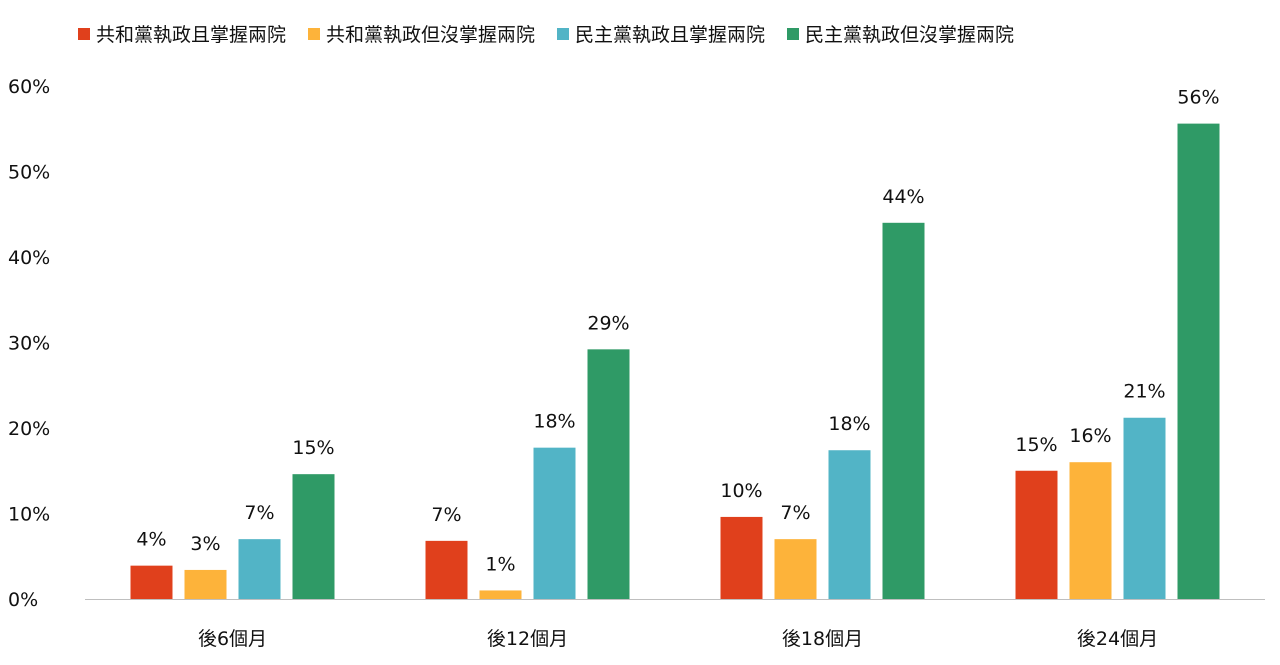 This screenshot has width=1280, height=665. What do you see at coordinates (741, 491) in the screenshot?
I see `data-label: 10%` at bounding box center [741, 491].